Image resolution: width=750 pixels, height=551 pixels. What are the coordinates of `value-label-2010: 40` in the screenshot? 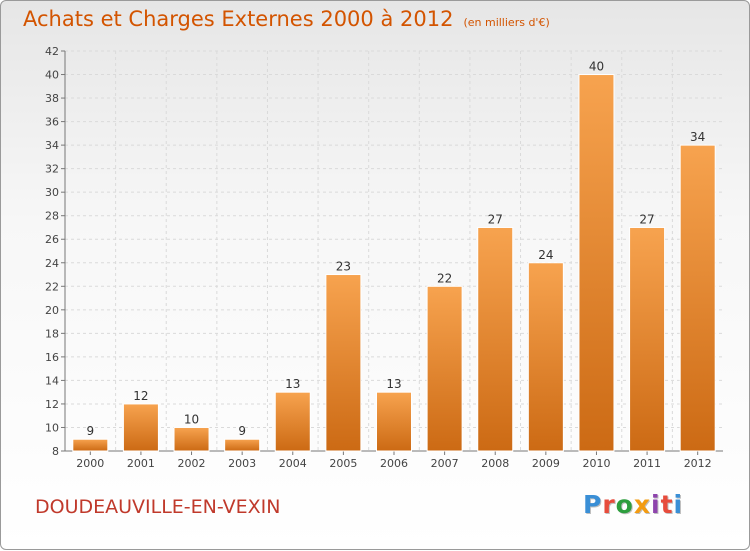 It's located at (596, 67).